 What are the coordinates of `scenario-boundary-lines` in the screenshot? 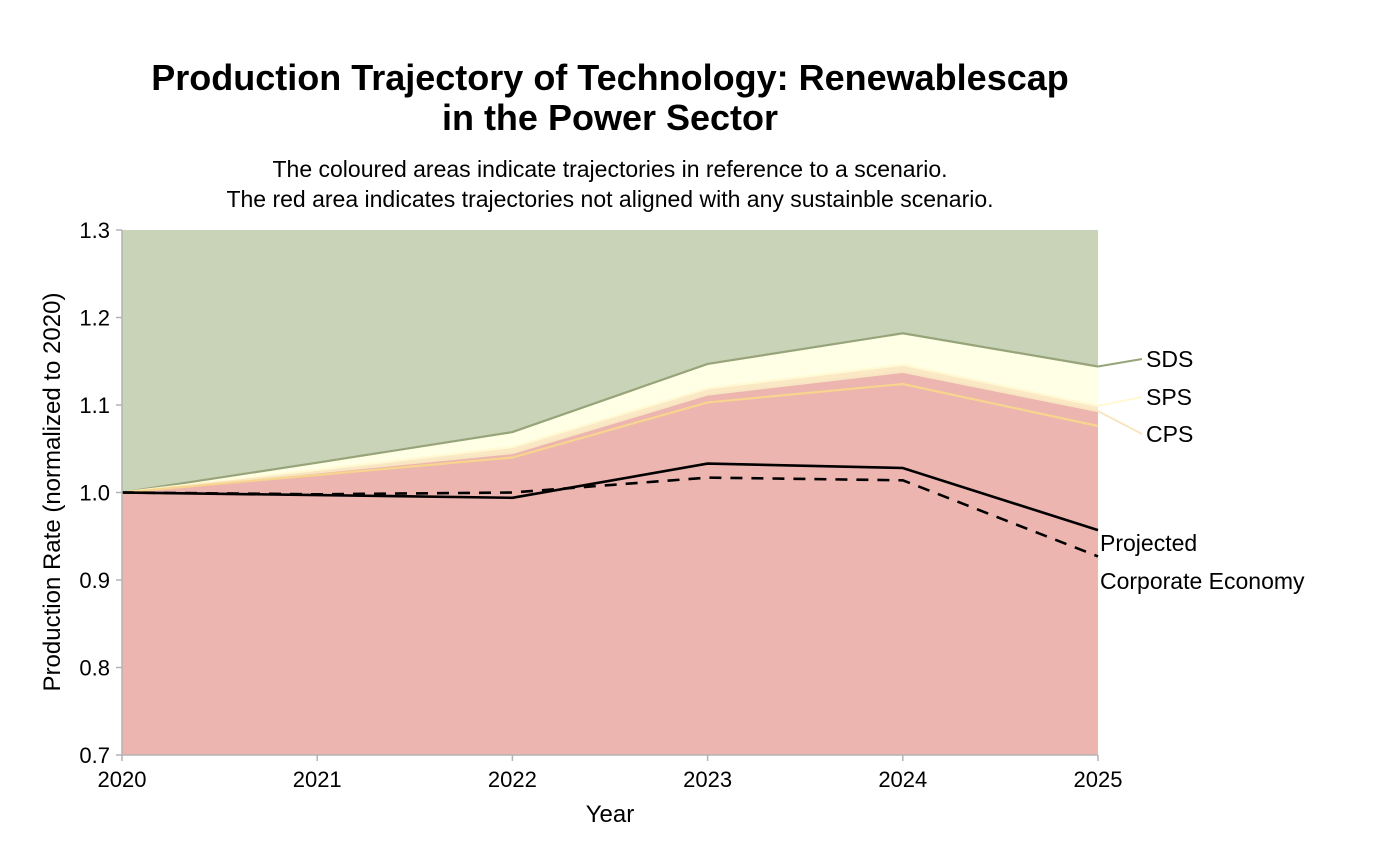 It's located at (610, 413).